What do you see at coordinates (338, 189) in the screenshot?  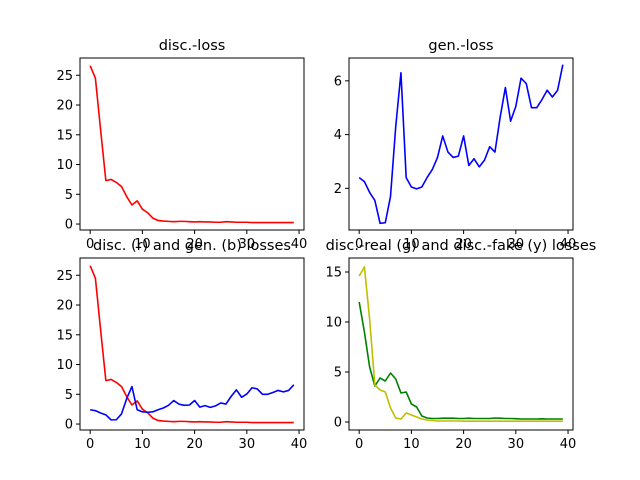 I see `y-tick-label: 2` at bounding box center [338, 189].